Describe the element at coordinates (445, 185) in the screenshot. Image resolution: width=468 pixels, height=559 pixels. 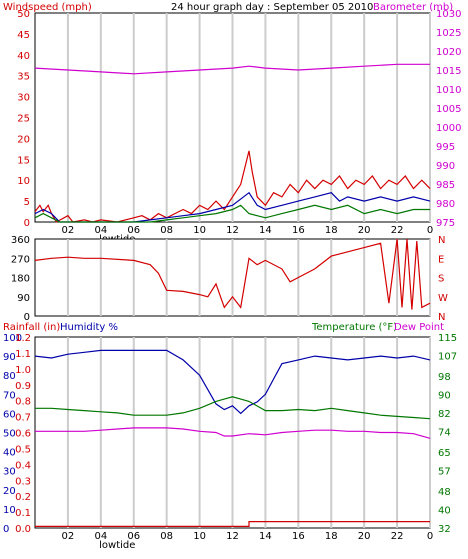
I see `right-tick-label: 985` at that location.